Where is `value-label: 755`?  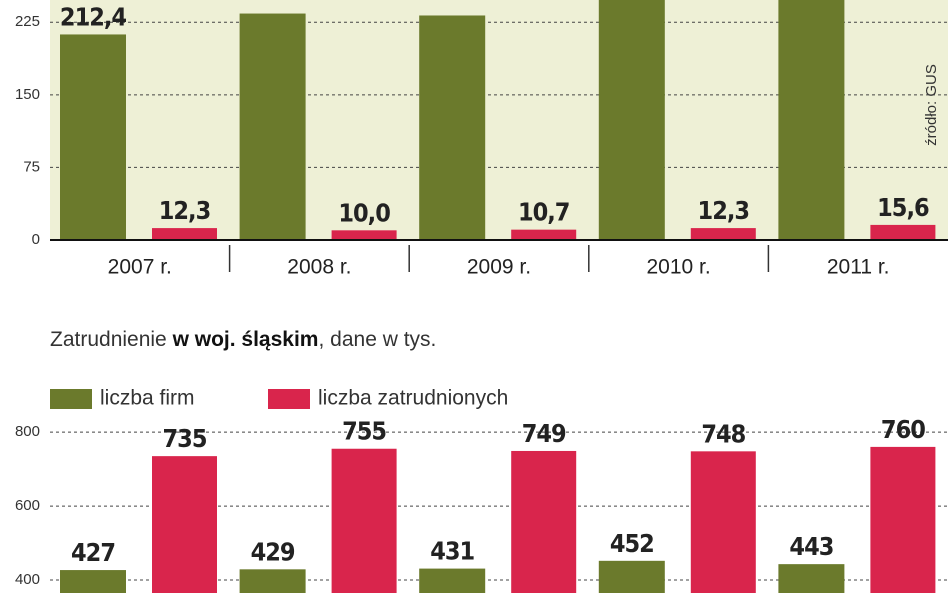 value-label: 755 is located at coordinates (364, 431).